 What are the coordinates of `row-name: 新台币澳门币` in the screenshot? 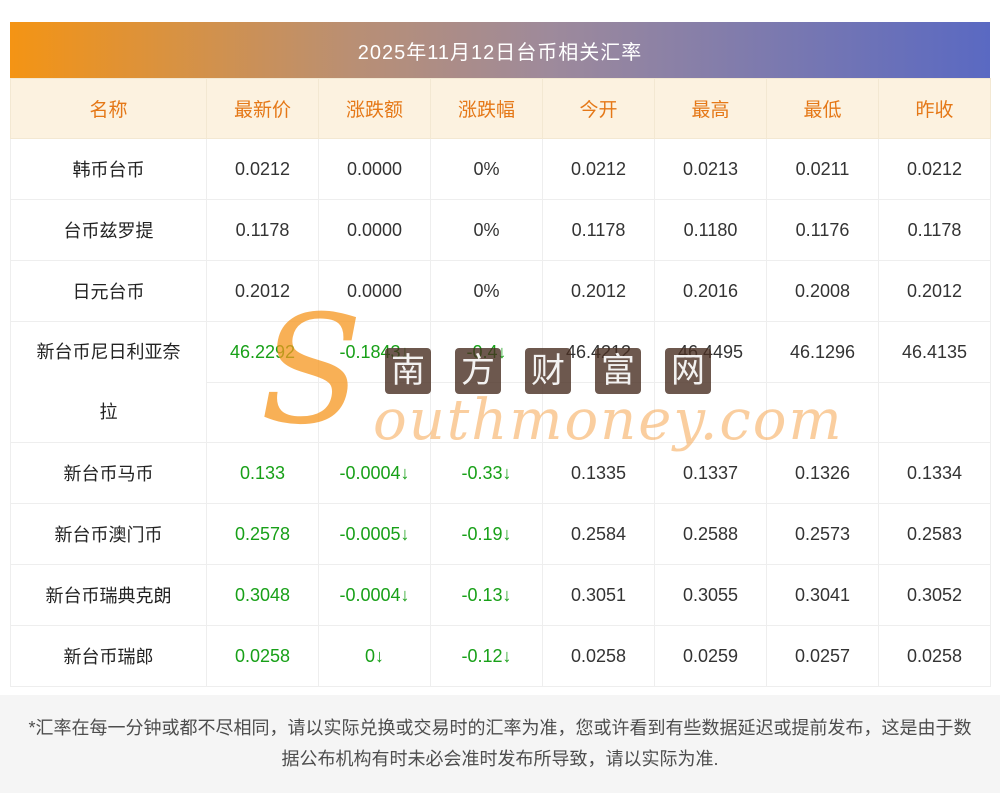 It's located at (108, 534).